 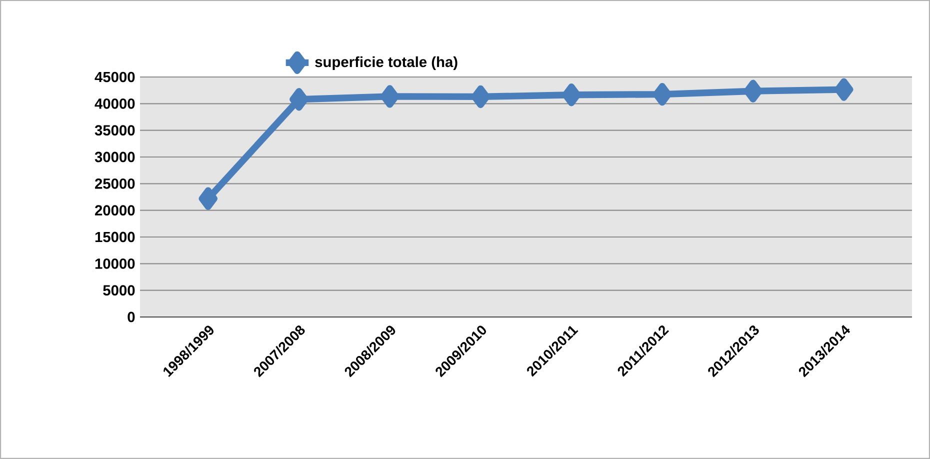 What do you see at coordinates (115, 210) in the screenshot?
I see `y-tick-label: 20000` at bounding box center [115, 210].